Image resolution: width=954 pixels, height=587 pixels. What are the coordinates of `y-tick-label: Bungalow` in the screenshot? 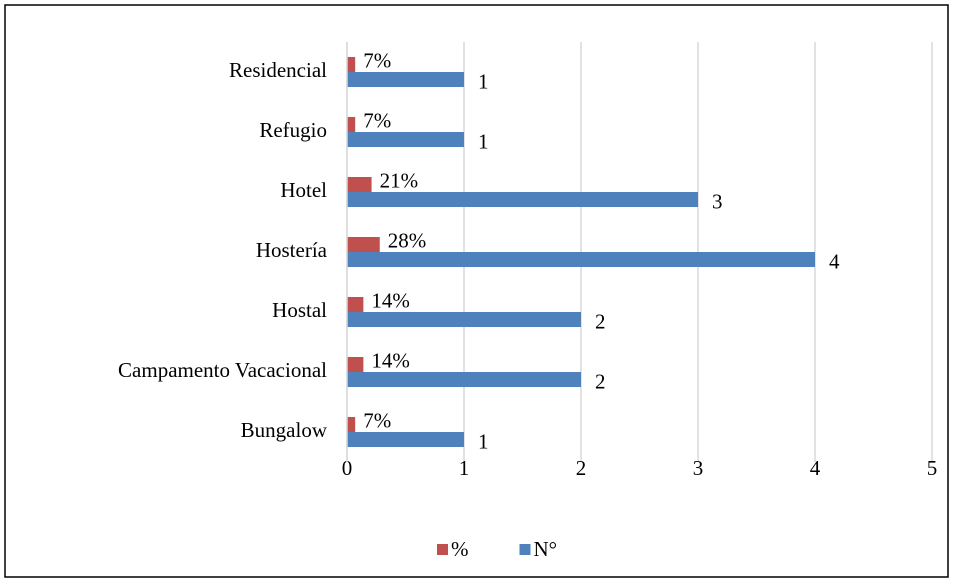 It's located at (284, 430).